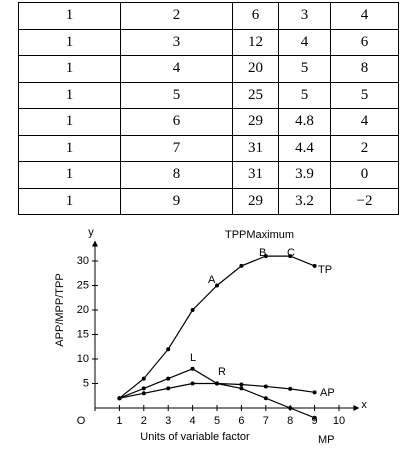  Describe the element at coordinates (95, 243) in the screenshot. I see `y-arrow` at that location.